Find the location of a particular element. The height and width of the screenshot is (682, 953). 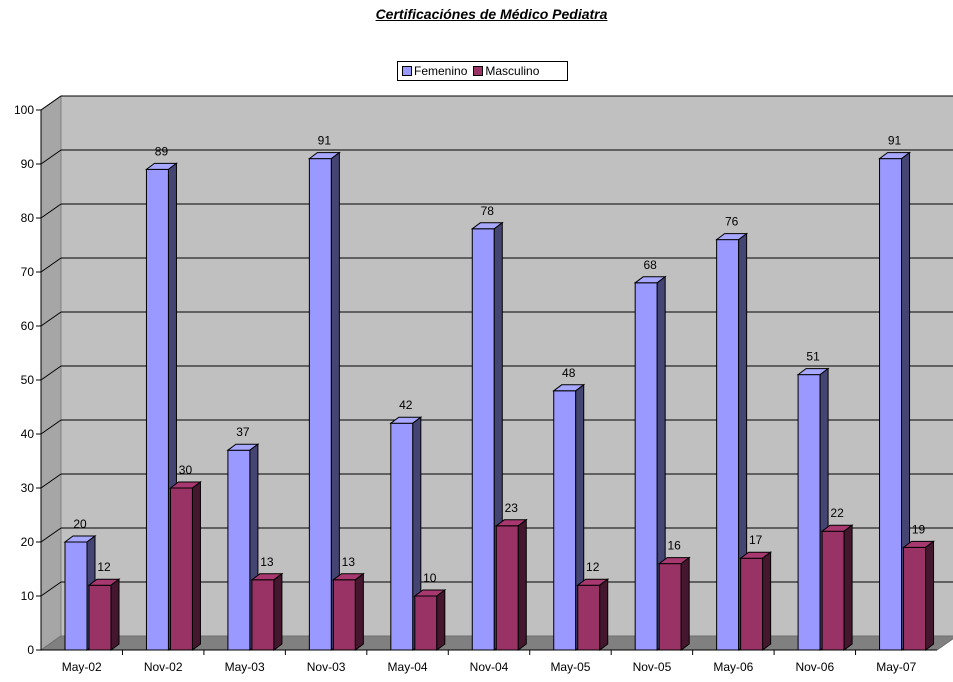

y-tick-label: 10 is located at coordinates (28, 596).